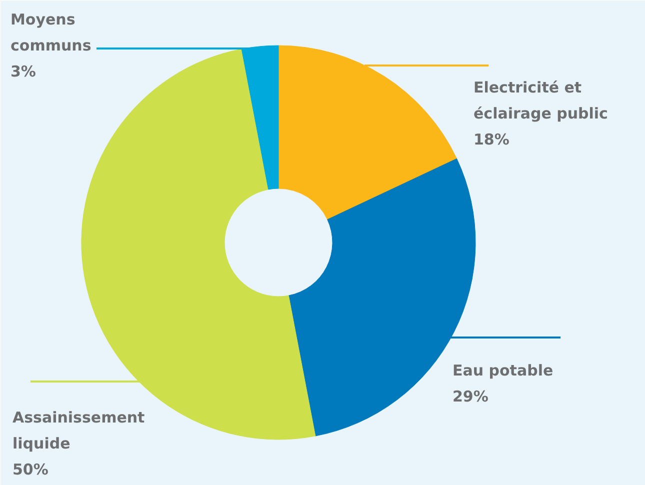 The height and width of the screenshot is (485, 645). Describe the element at coordinates (541, 100) in the screenshot. I see `slice-label: Electricité et éclairage public` at that location.